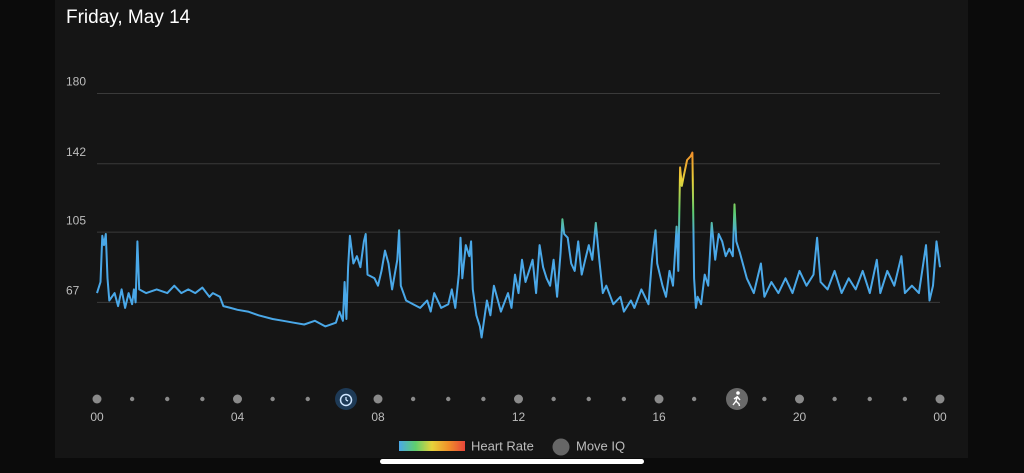  I want to click on y-tick-label: 105, so click(76, 220).